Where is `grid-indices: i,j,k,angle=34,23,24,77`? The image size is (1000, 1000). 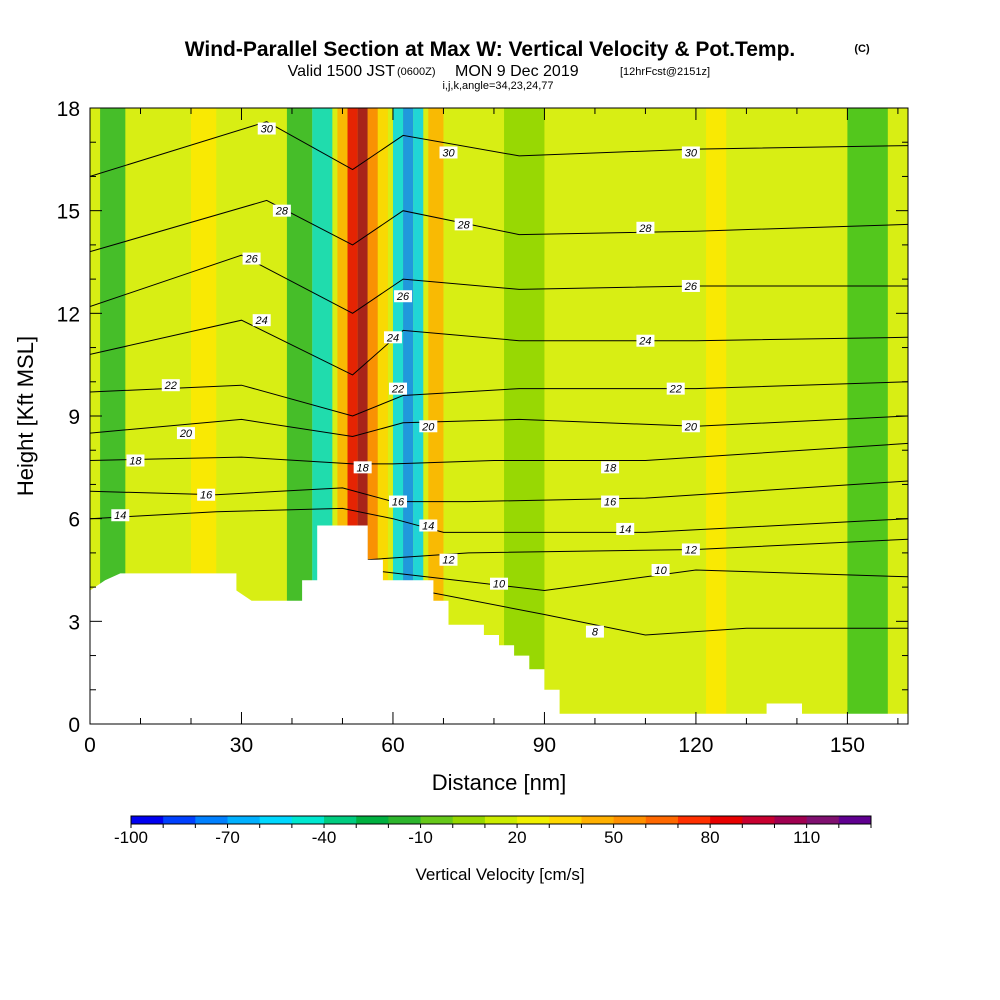 grid-indices: i,j,k,angle=34,23,24,77 is located at coordinates (497, 86).